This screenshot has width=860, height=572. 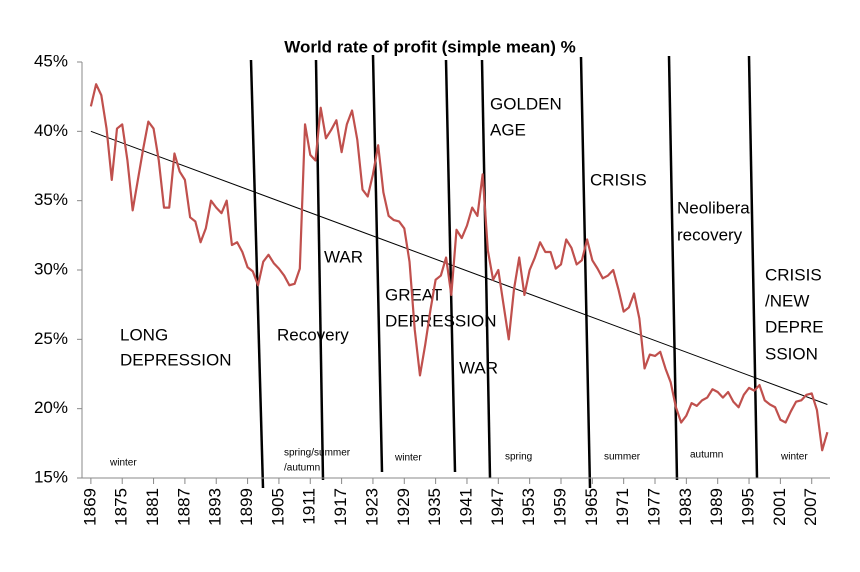 I want to click on x-tick-label: 1917, so click(x=340, y=507).